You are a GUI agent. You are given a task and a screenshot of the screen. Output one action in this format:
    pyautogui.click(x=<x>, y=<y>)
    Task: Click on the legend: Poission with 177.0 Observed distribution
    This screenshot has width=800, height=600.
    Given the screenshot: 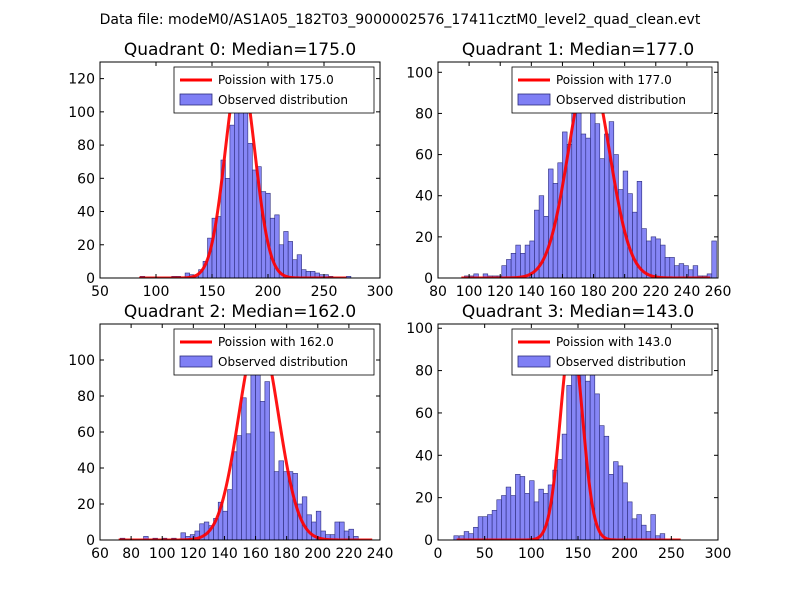 What is the action you would take?
    pyautogui.click(x=612, y=90)
    